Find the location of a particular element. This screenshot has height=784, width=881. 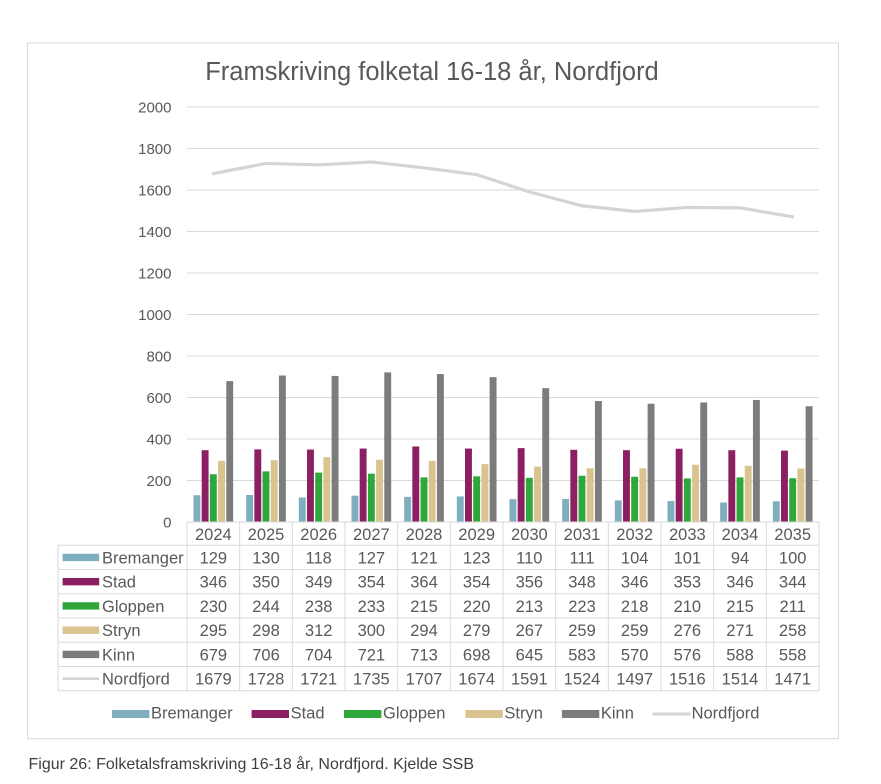

svg-text: 1400 is located at coordinates (154, 232).